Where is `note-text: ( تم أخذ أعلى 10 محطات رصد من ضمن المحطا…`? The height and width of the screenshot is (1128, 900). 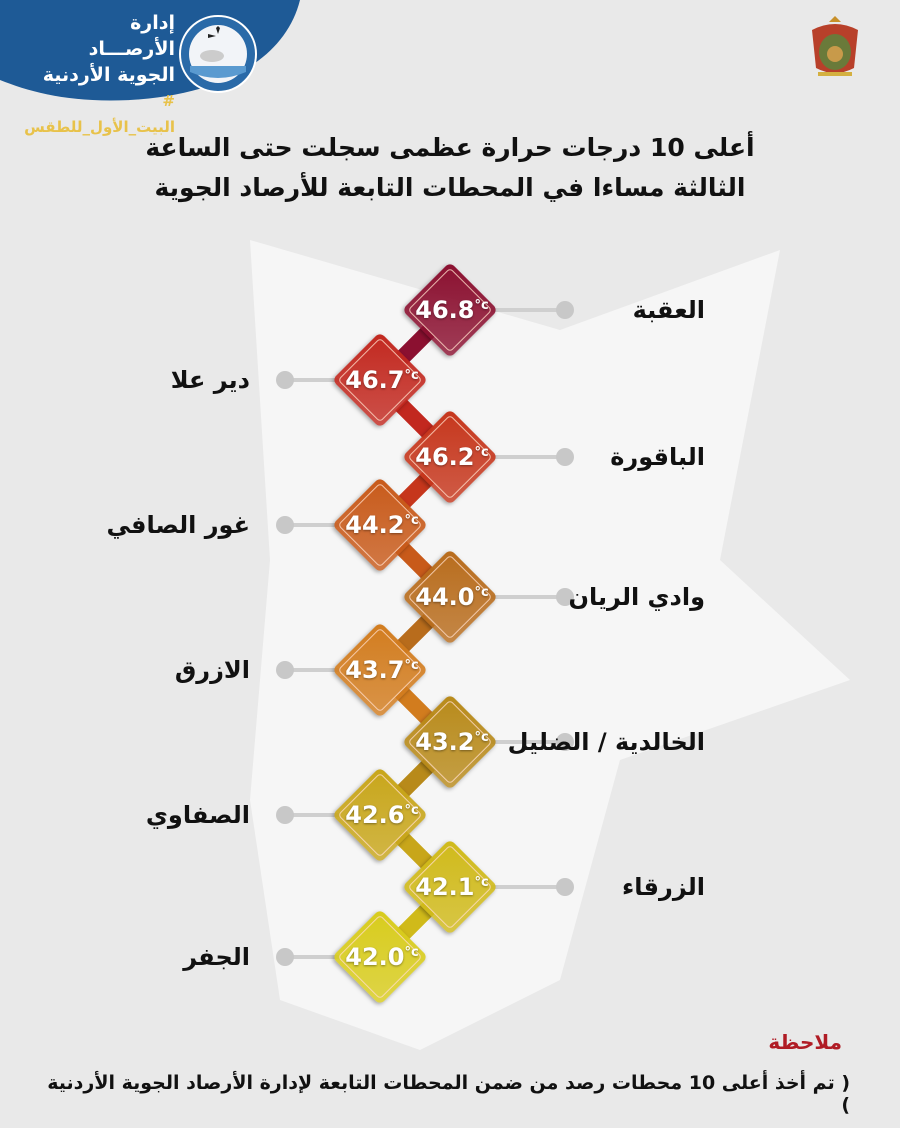
note-text: ( تم أخذ أعلى 10 محطات رصد من ضمن المحطا… is located at coordinates (448, 1094).